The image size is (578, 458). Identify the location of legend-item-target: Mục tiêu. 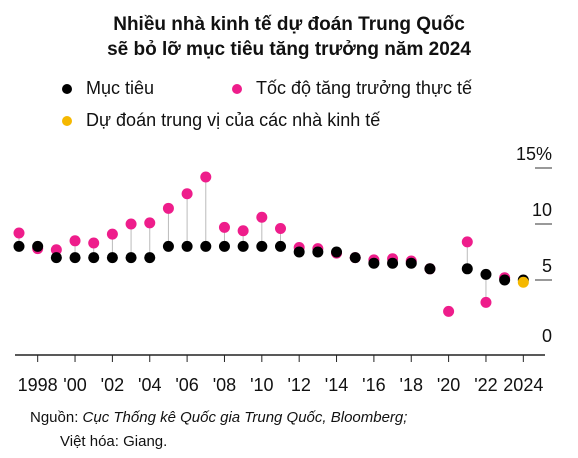
(108, 88).